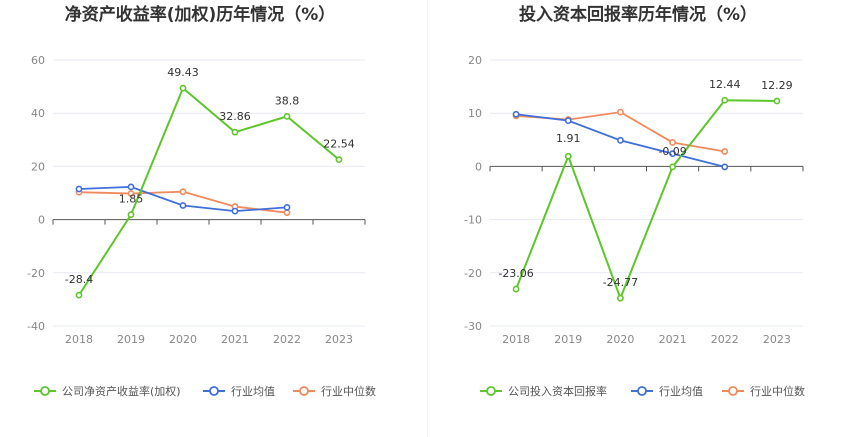 The height and width of the screenshot is (437, 850). Describe the element at coordinates (620, 282) in the screenshot. I see `data-label: -24.77` at that location.